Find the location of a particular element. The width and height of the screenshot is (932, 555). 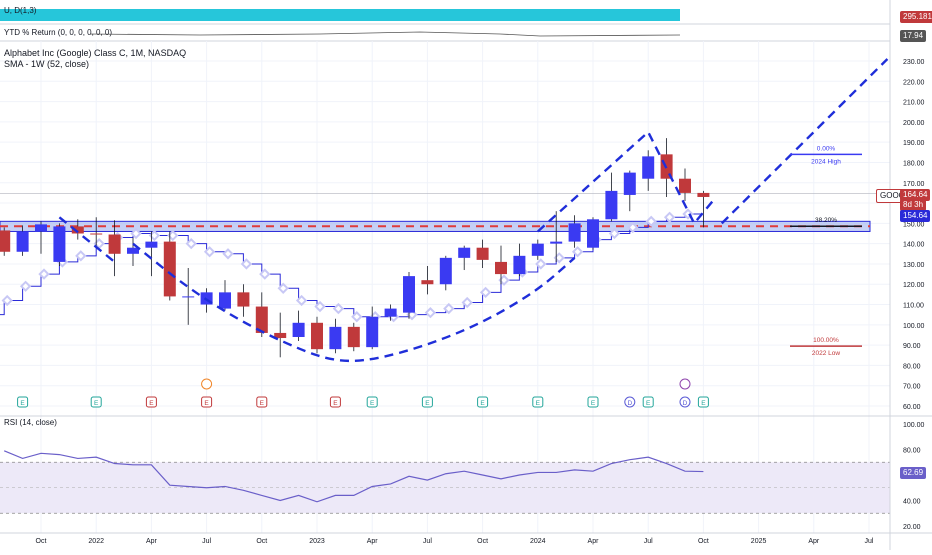

price-tick-label: 210.00 is located at coordinates (914, 103).